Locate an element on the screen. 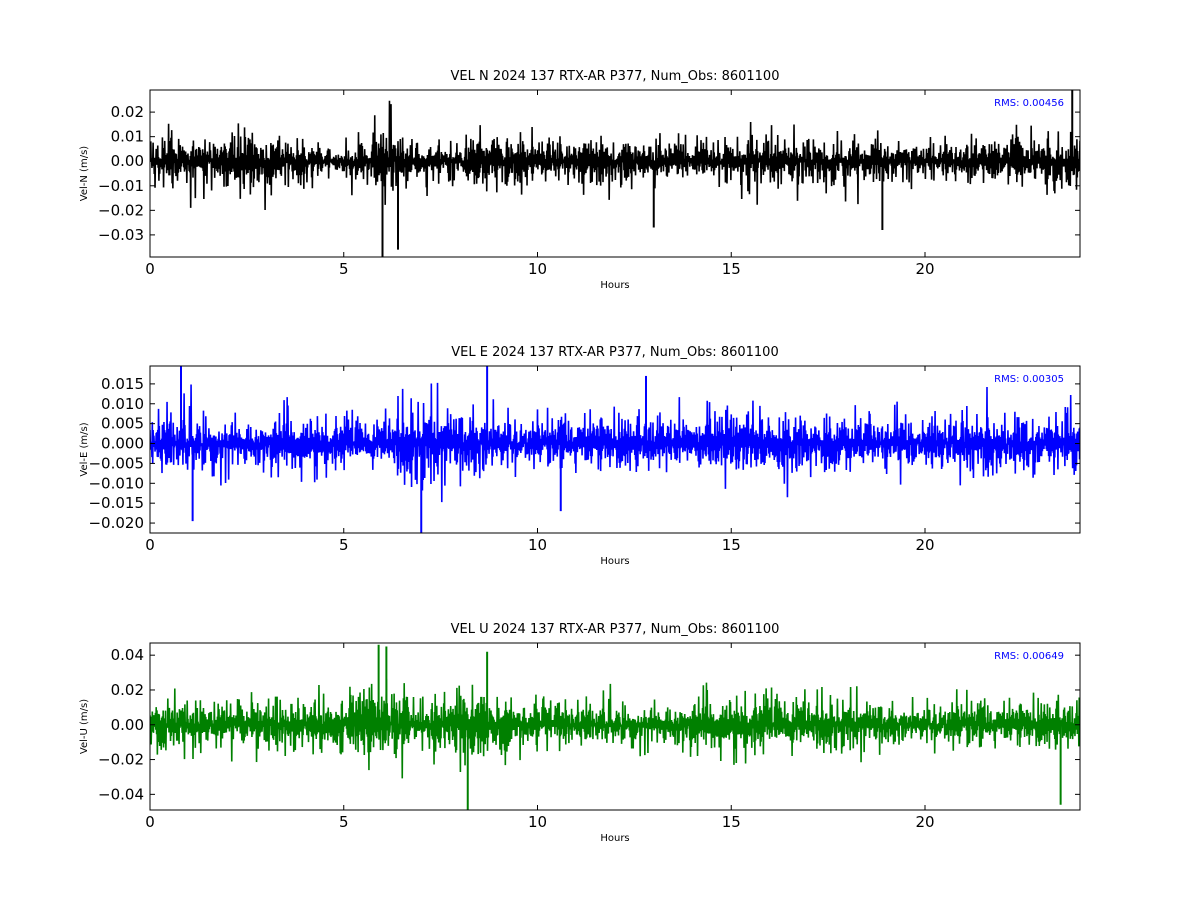 This screenshot has width=1200, height=900. ytick-label-u-0: −0.04 is located at coordinates (121, 794).